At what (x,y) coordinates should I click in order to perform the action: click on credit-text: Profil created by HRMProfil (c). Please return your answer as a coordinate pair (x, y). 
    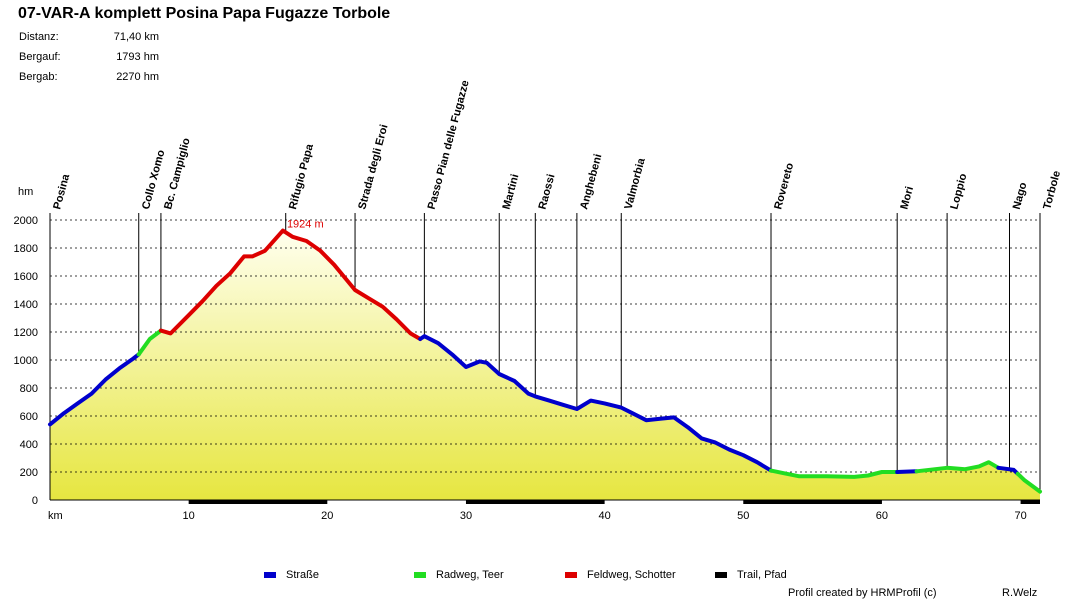
    Looking at the image, I should click on (862, 593).